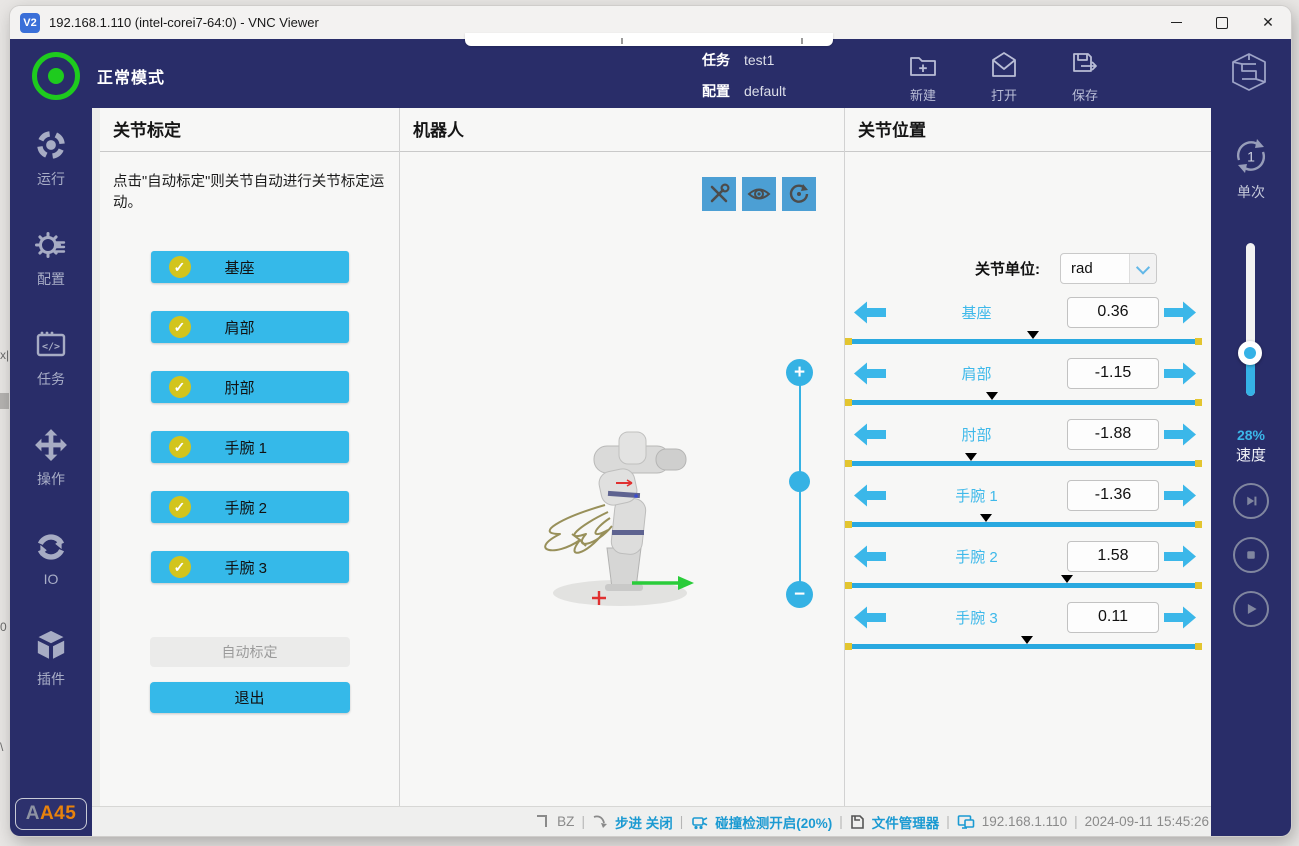  What do you see at coordinates (699, 822) in the screenshot?
I see `collision-detect-icon` at bounding box center [699, 822].